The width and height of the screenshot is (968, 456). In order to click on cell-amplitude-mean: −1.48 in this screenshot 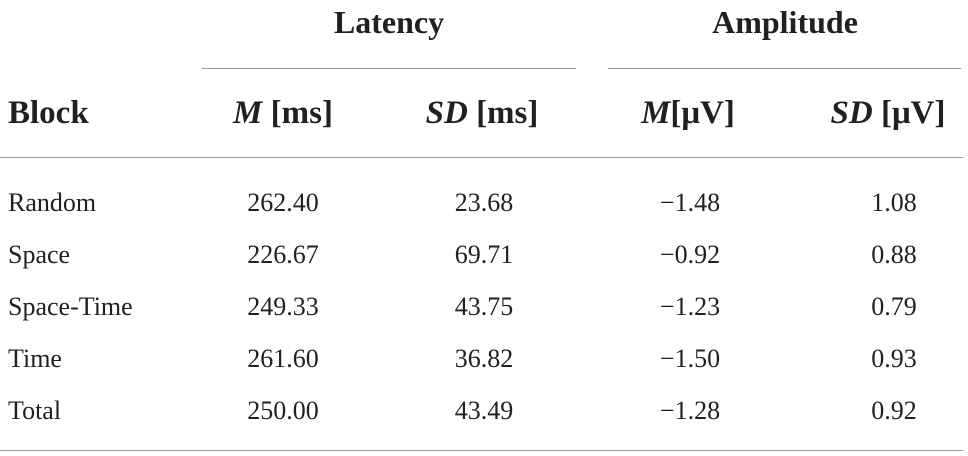, I will do `click(690, 202)`.